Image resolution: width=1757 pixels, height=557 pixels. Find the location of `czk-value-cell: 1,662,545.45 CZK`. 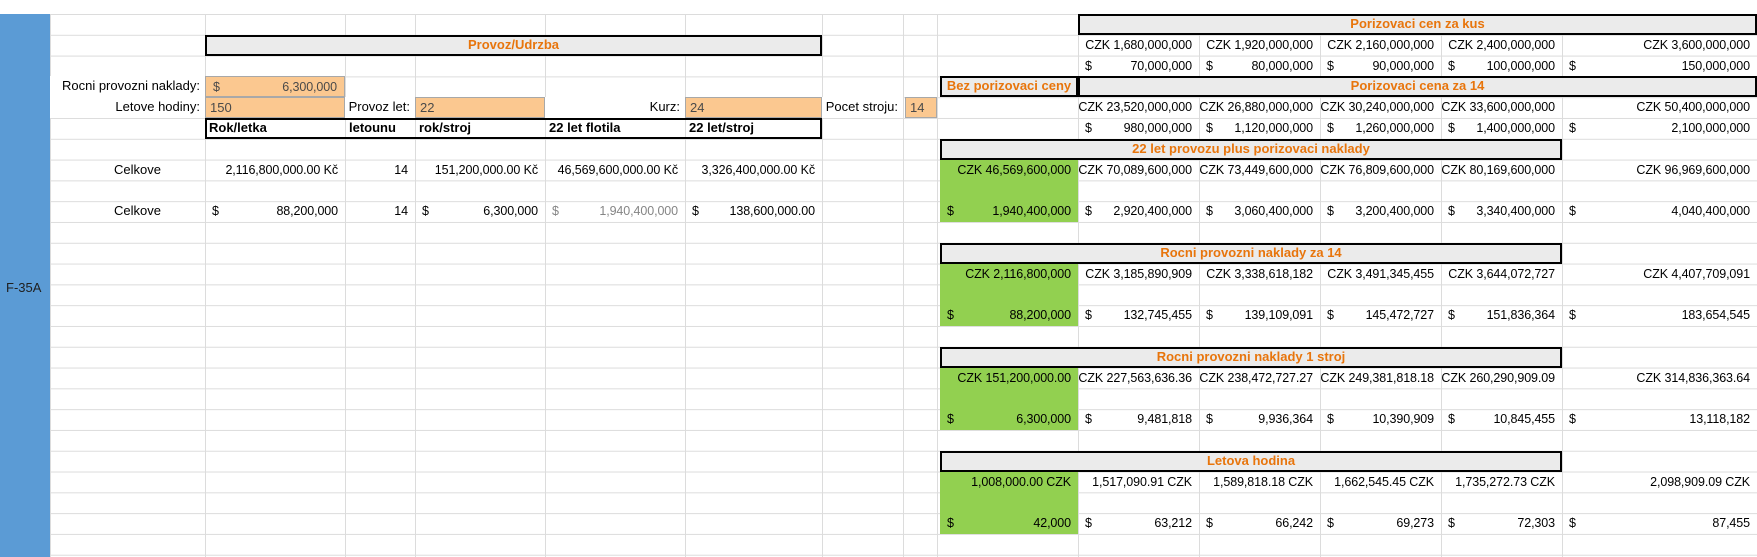

czk-value-cell: 1,662,545.45 CZK is located at coordinates (1384, 481).